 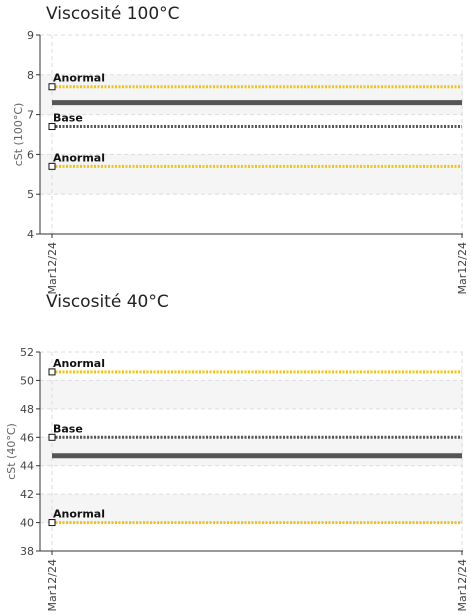 I want to click on chart-title-viscosity-100: Viscosité 100°C, so click(x=113, y=14).